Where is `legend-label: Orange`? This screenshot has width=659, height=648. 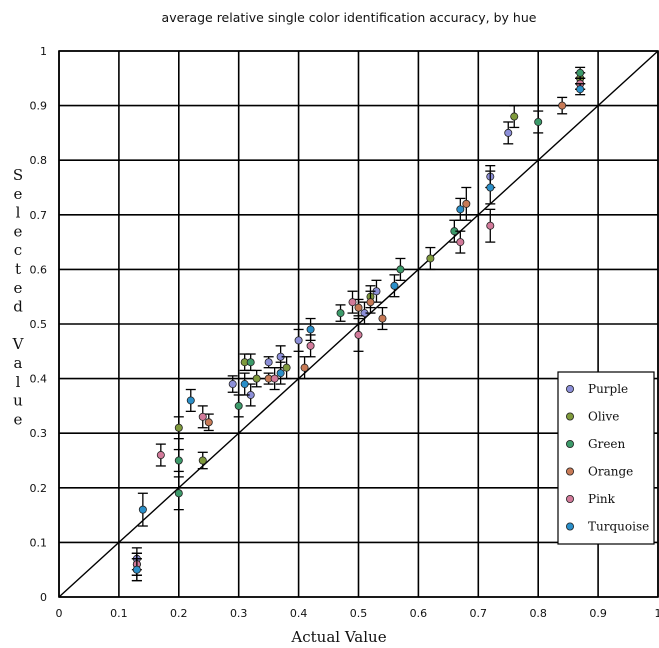
legend-label: Orange is located at coordinates (610, 472).